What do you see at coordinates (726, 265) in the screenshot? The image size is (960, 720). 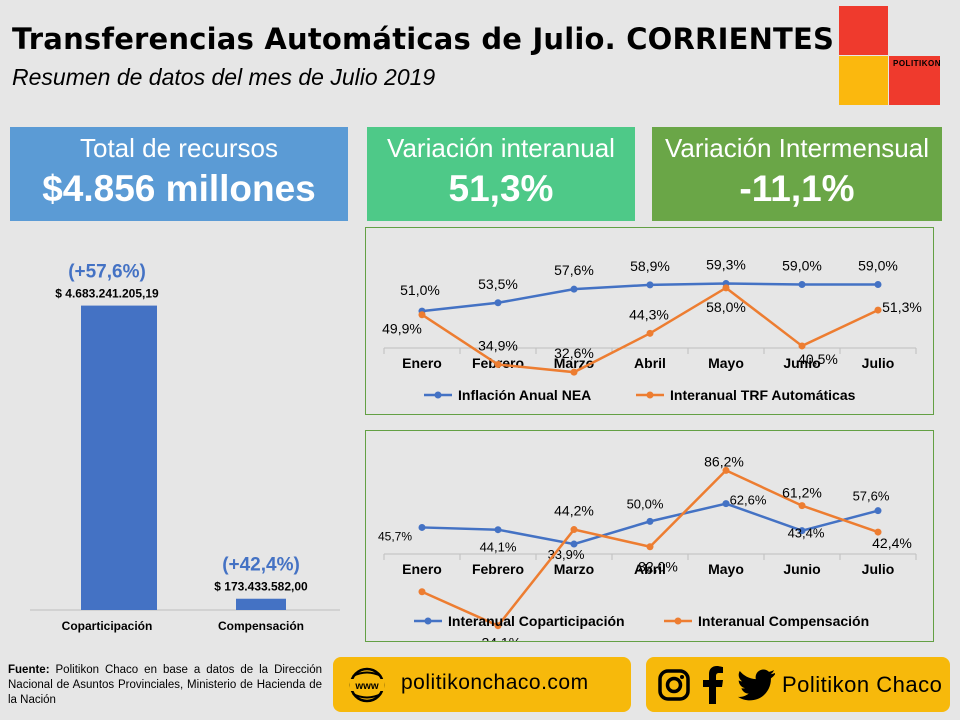 I see `data-label: 59,3%` at bounding box center [726, 265].